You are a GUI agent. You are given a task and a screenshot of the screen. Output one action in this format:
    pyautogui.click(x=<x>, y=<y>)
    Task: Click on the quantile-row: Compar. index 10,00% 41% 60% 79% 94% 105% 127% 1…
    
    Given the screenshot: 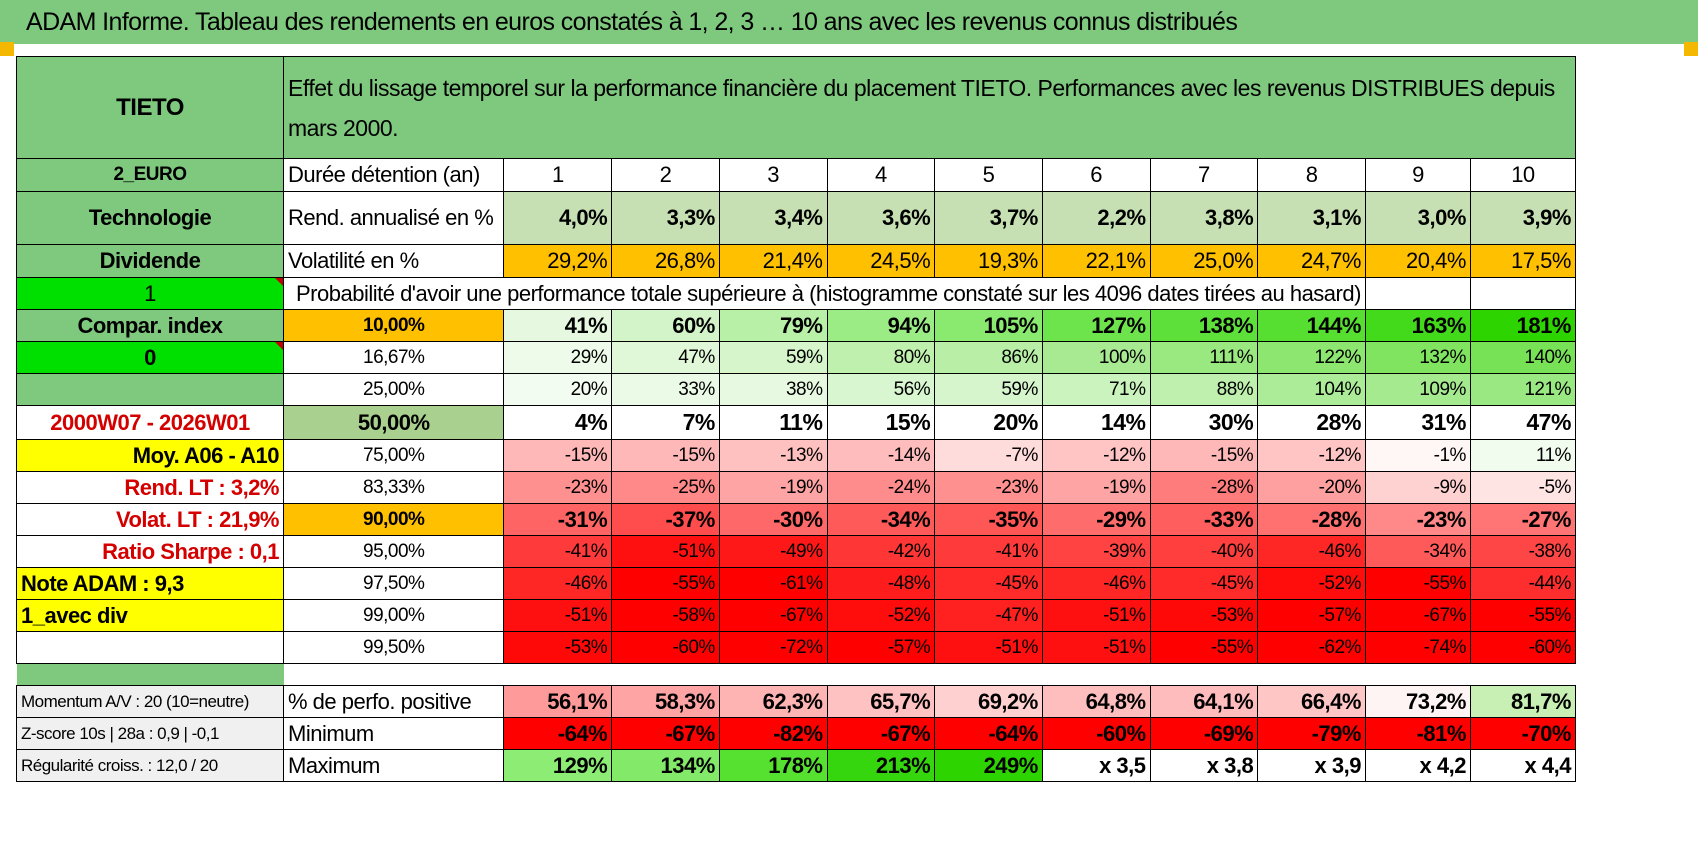 What is the action you would take?
    pyautogui.click(x=796, y=325)
    